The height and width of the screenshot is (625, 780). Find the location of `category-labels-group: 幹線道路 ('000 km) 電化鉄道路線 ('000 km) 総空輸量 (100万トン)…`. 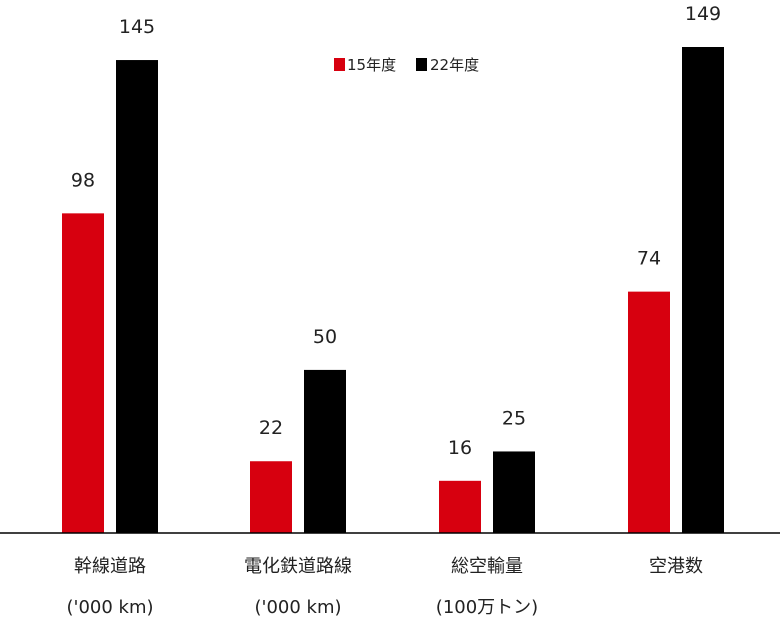

category-labels-group: 幹線道路 ('000 km) 電化鉄道路線 ('000 km) 総空輸量 (100万トン)… is located at coordinates (384, 587).